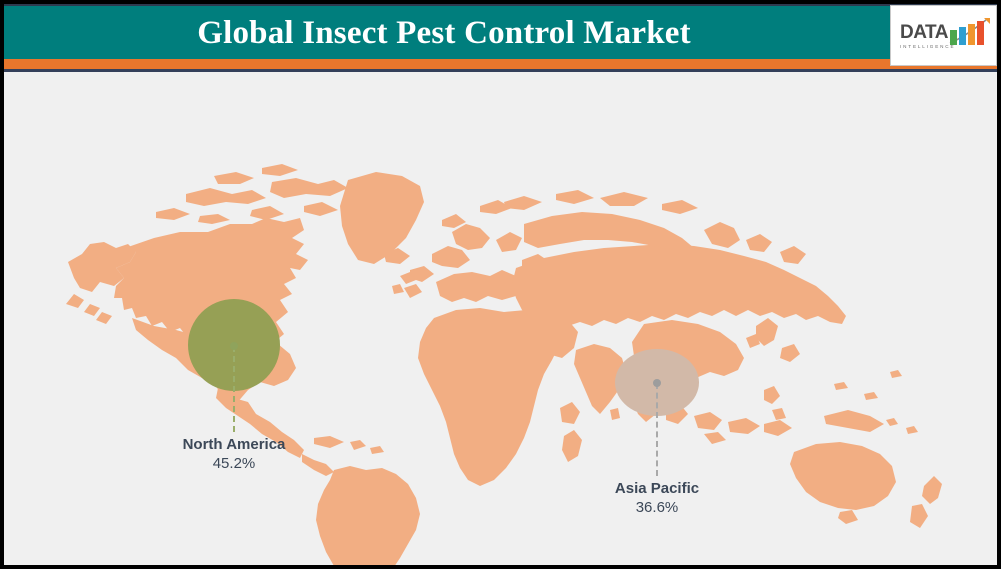  What do you see at coordinates (500, 70) in the screenshot?
I see `header-bottom-rule` at bounding box center [500, 70].